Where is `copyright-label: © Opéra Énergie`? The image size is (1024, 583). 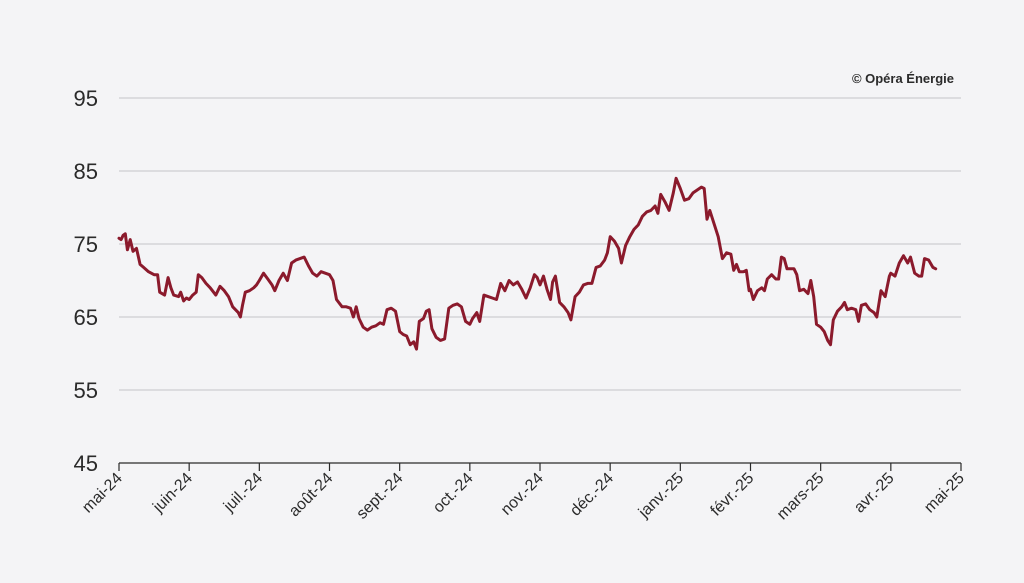 copyright-label: © Opéra Énergie is located at coordinates (902, 78).